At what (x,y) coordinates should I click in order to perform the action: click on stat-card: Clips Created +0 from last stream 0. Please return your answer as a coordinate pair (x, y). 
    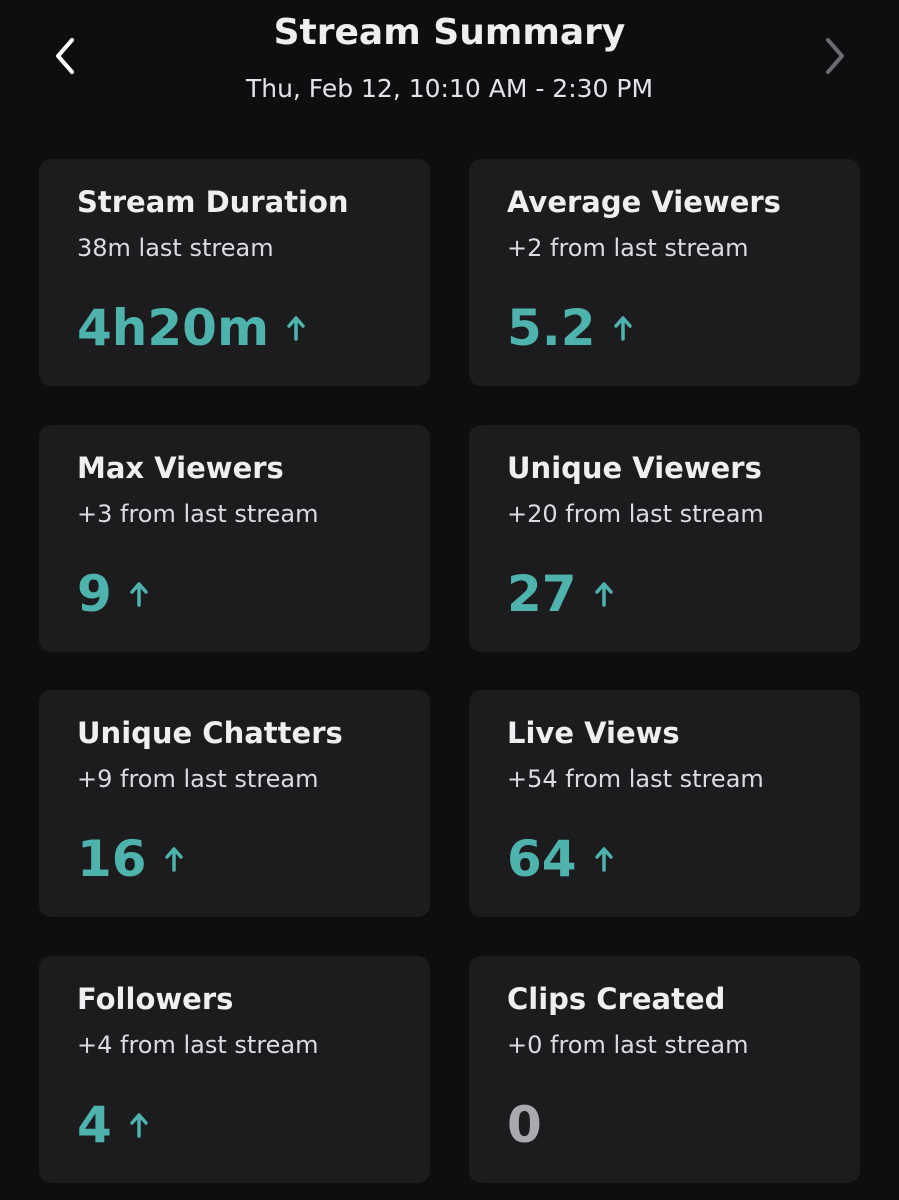
    Looking at the image, I should click on (664, 1069).